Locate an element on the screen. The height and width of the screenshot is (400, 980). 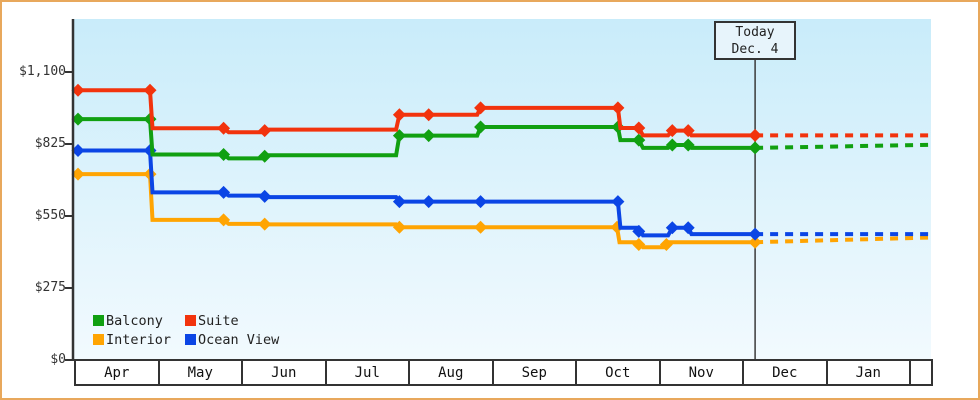
legend-label: Ocean View is located at coordinates (239, 339).